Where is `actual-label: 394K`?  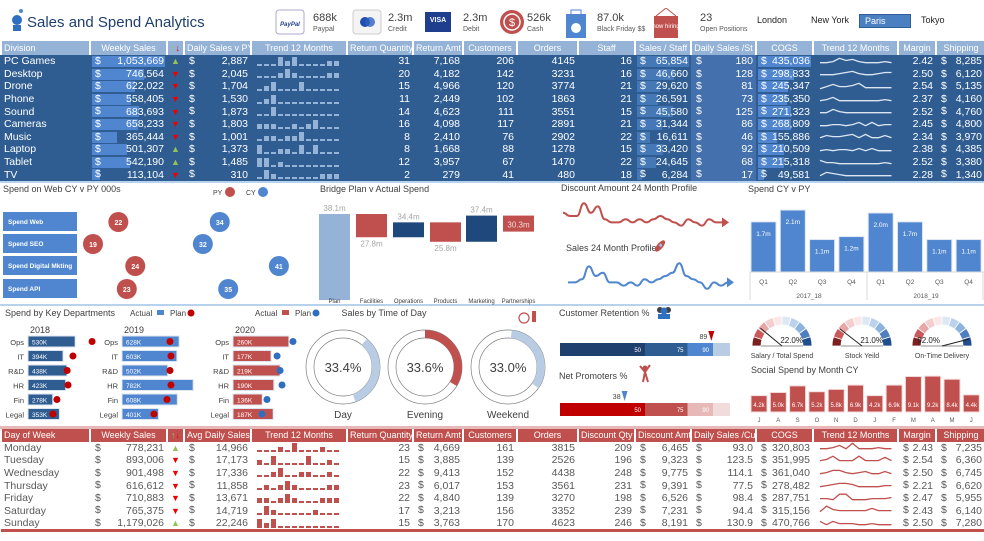 actual-label: 394K is located at coordinates (40, 357).